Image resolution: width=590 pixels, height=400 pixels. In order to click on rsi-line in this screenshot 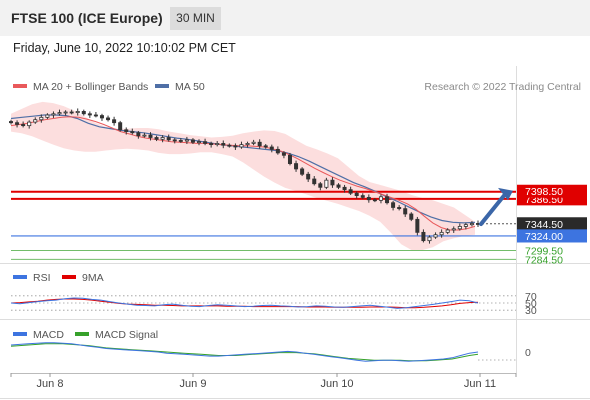, I will do `click(244, 303)`.